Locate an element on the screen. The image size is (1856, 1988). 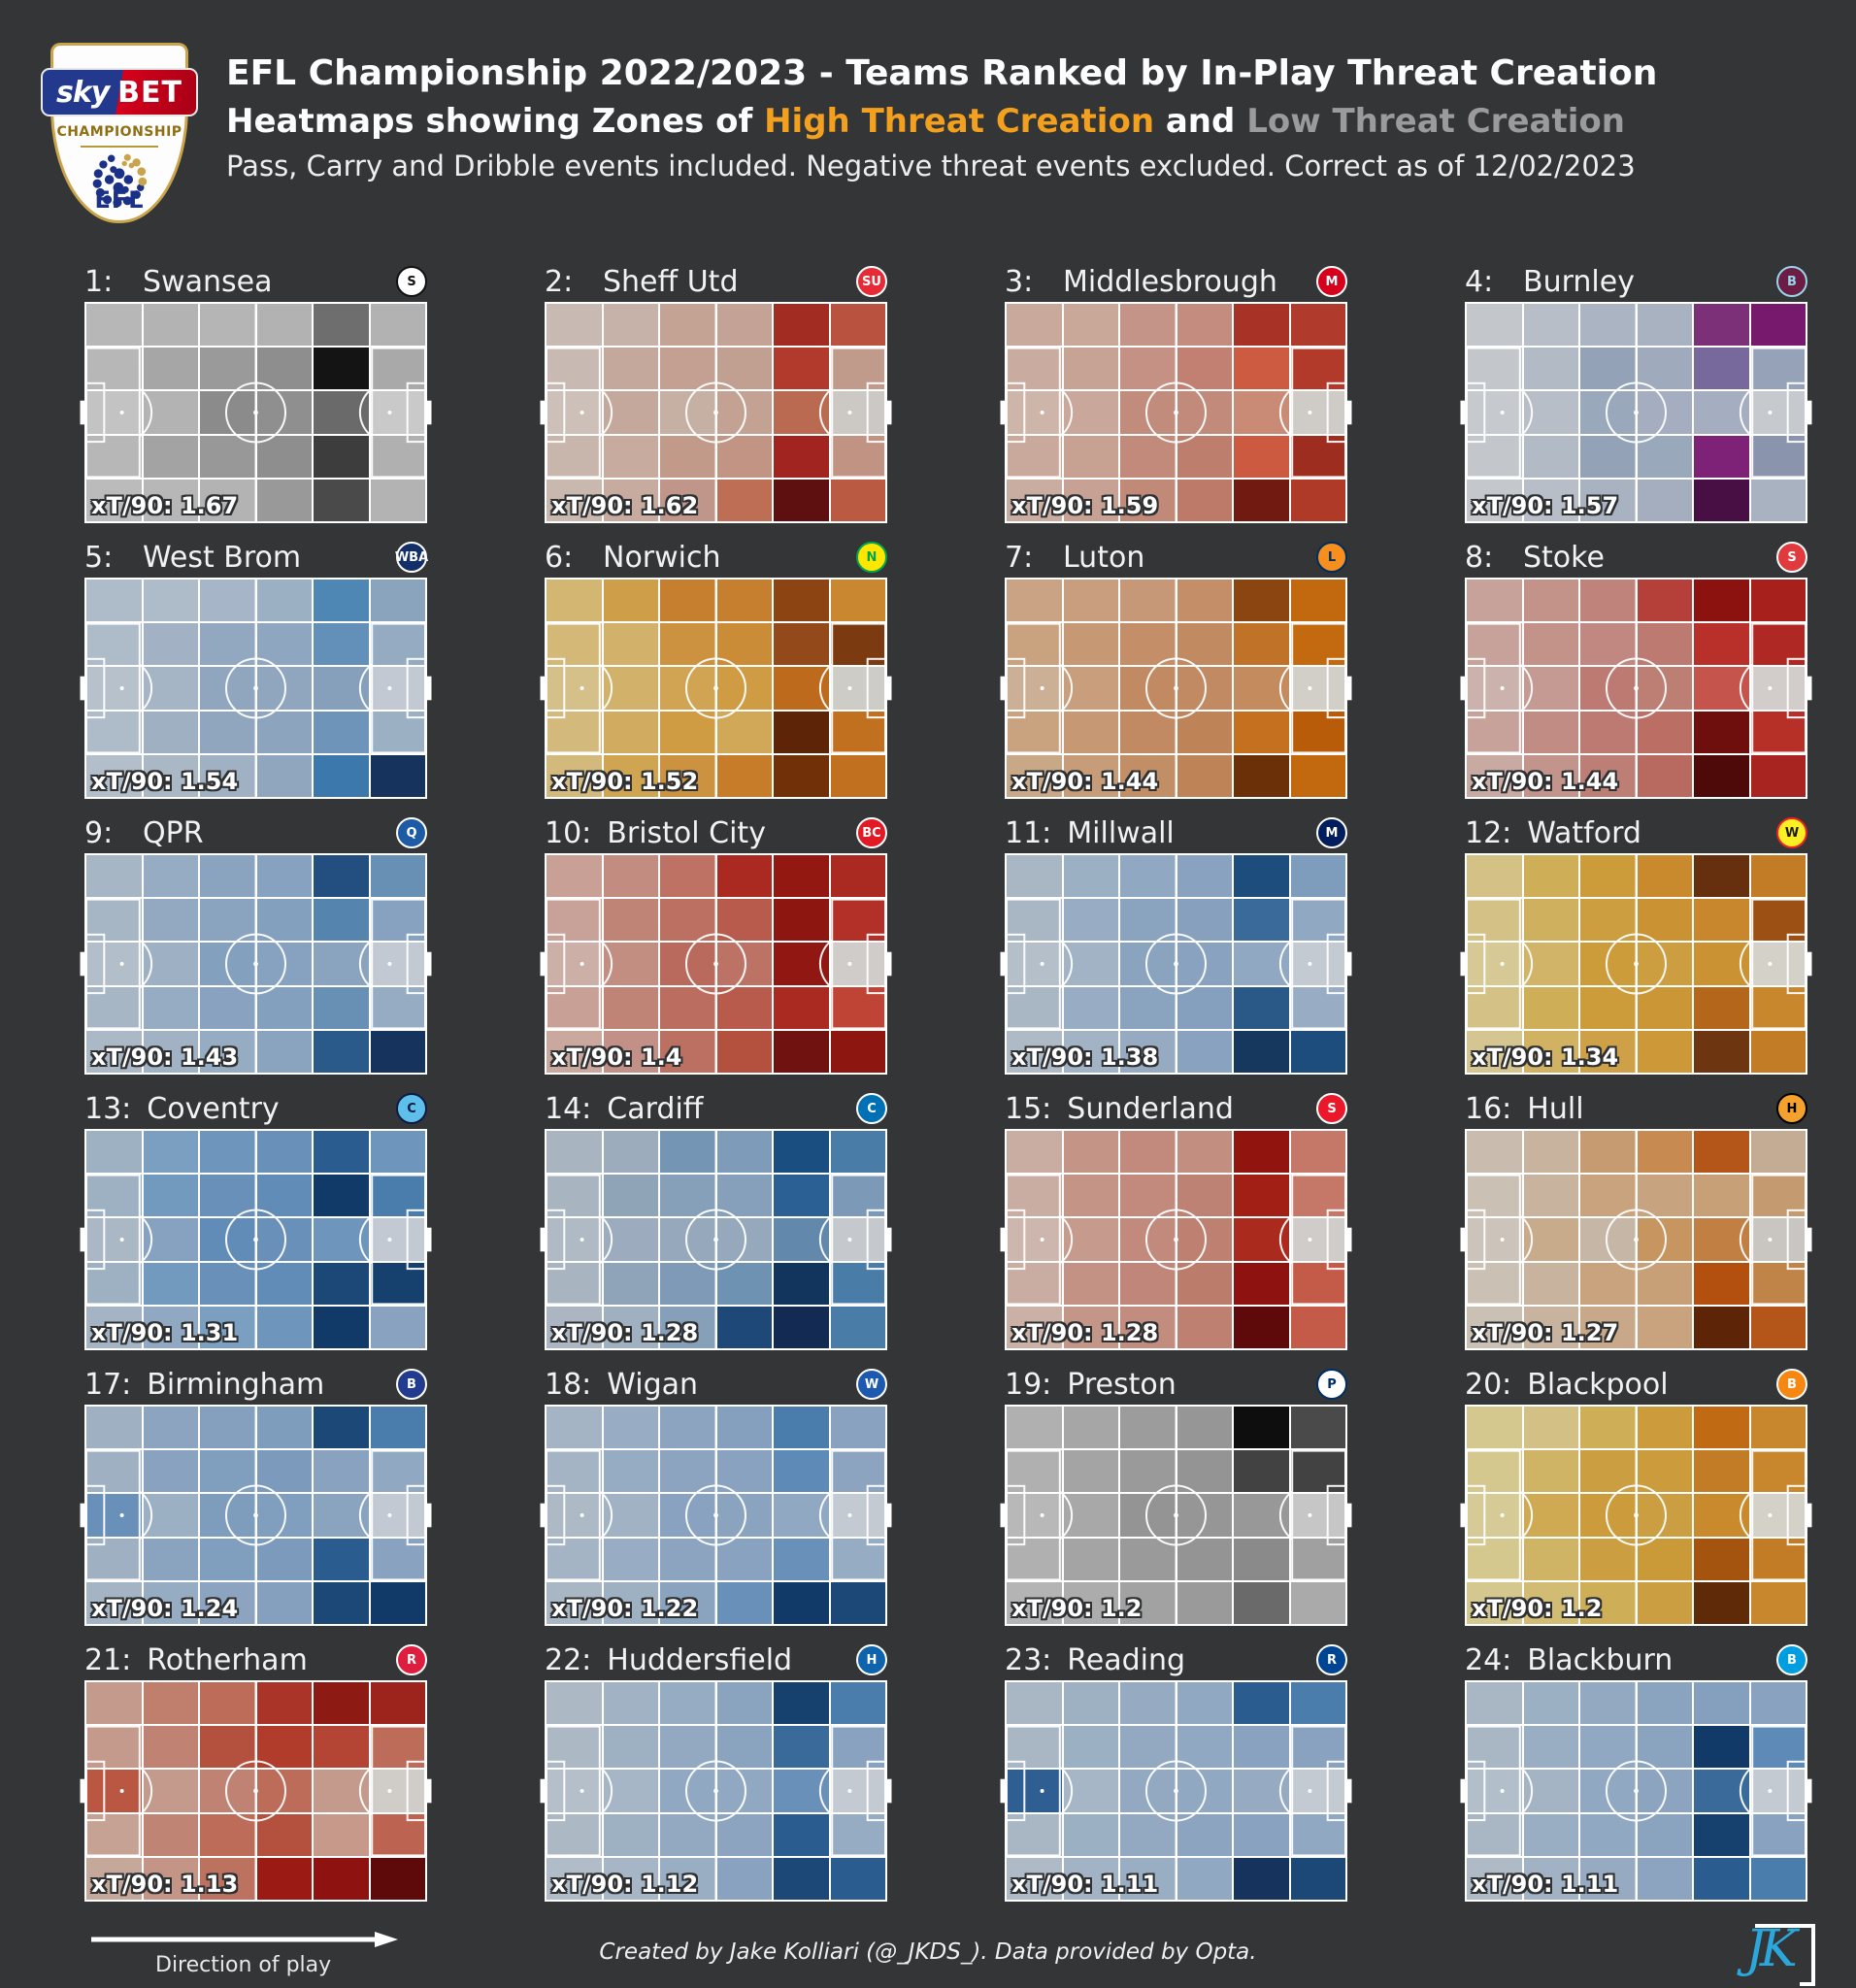
team-panel-title: 8: Stoke S is located at coordinates (1636, 558).